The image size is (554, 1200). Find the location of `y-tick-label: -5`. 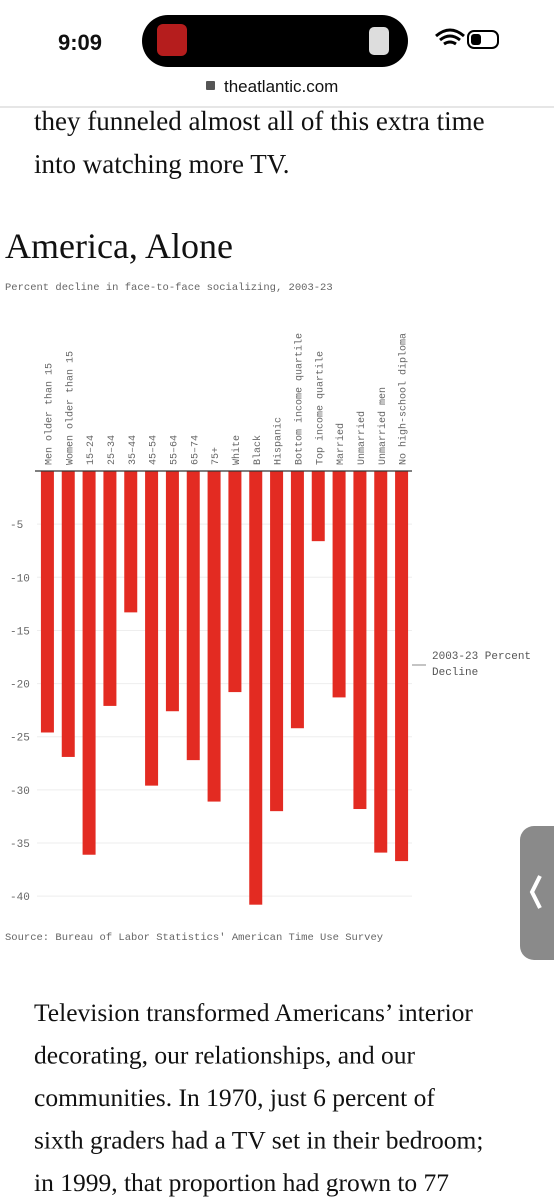

y-tick-label: -5 is located at coordinates (16, 526).